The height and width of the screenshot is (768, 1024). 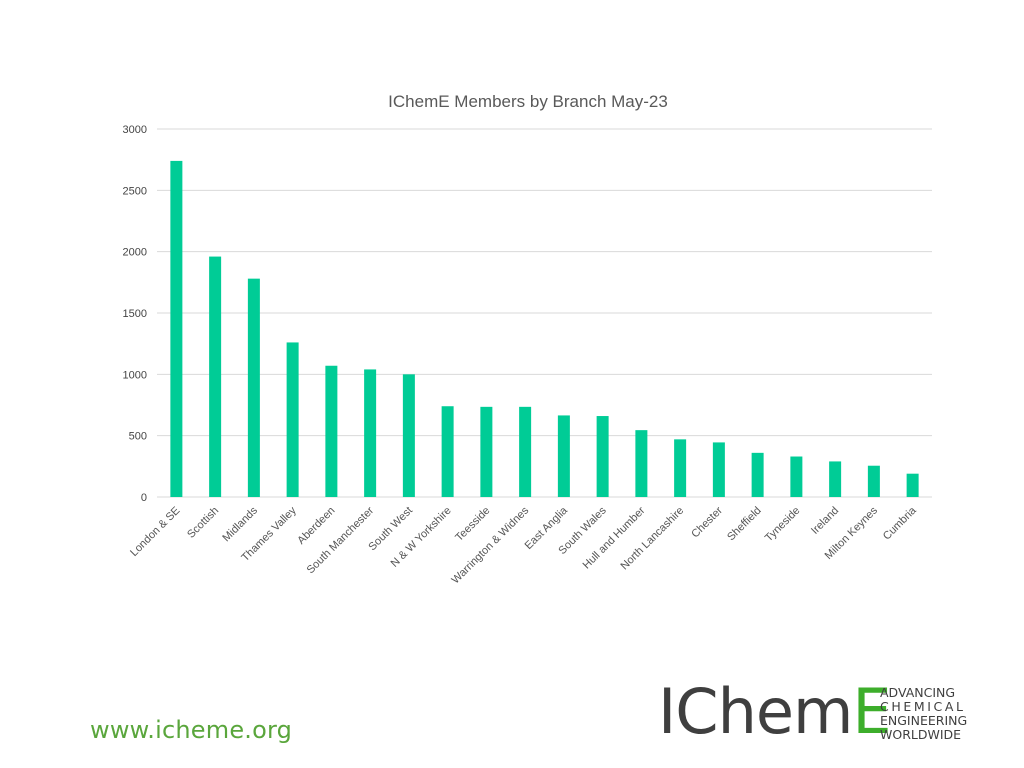 I want to click on tagline-line: CHEMICAL, so click(x=923, y=706).